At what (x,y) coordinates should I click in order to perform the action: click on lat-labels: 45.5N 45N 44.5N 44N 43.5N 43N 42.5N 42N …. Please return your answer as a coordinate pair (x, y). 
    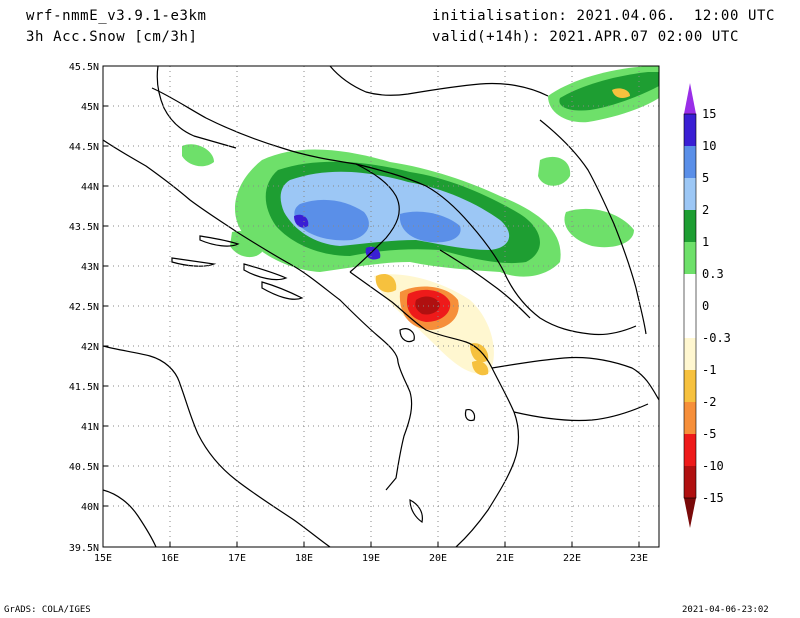
    Looking at the image, I should click on (84, 308).